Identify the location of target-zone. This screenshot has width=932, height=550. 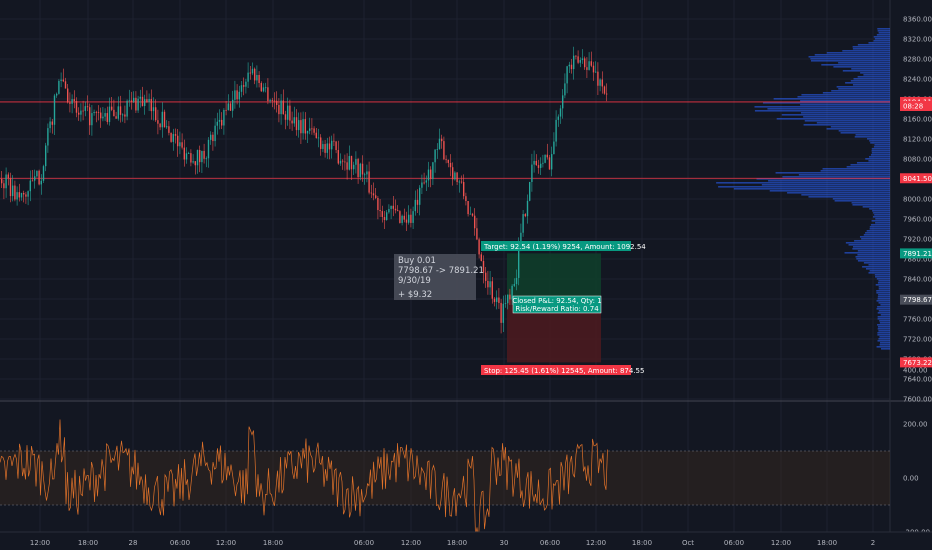
(554, 276).